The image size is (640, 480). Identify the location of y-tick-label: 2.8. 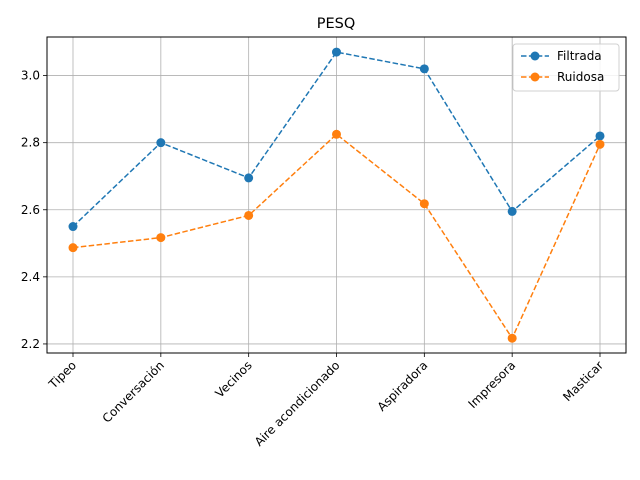
(30, 143).